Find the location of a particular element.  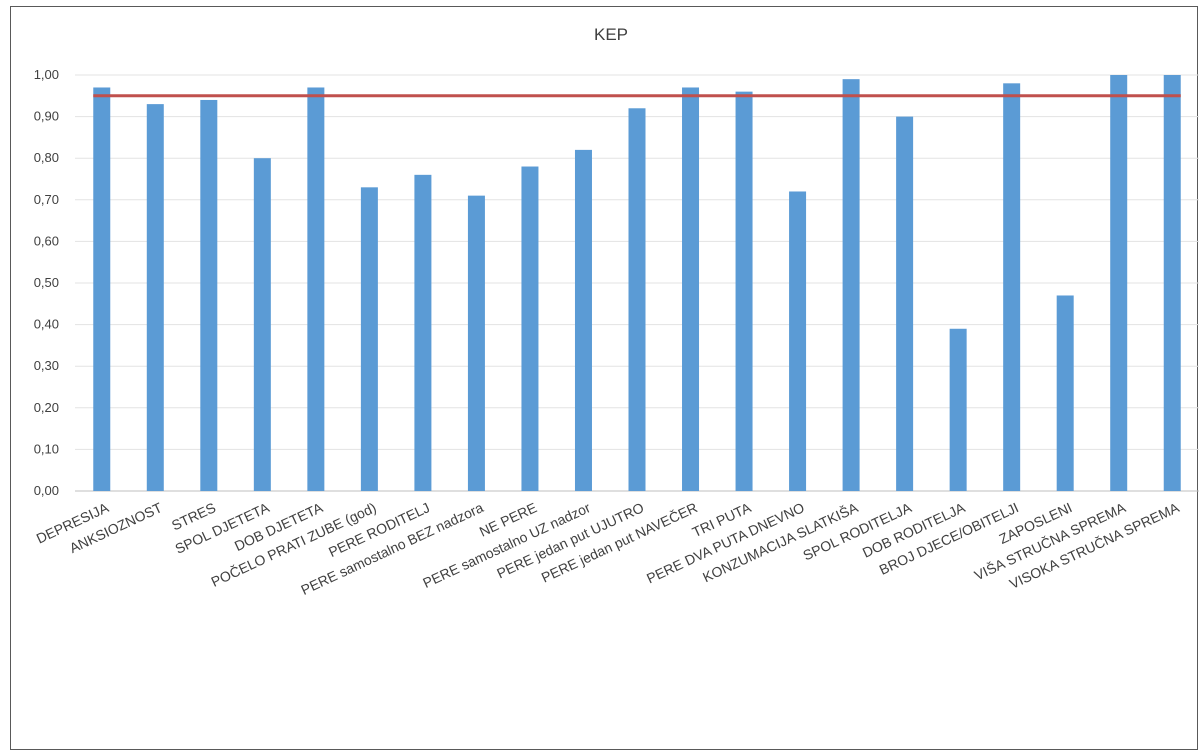

y-tick-label: 1,00 is located at coordinates (46, 74).